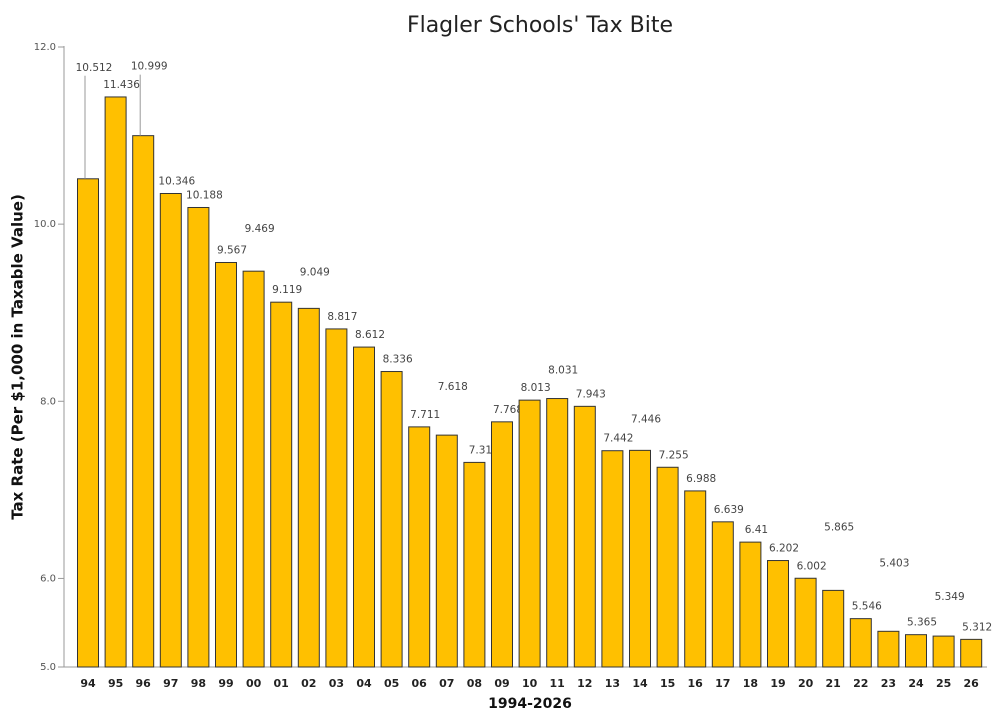 This screenshot has width=1000, height=718. What do you see at coordinates (48, 578) in the screenshot?
I see `y-tick-label: 6.0` at bounding box center [48, 578].